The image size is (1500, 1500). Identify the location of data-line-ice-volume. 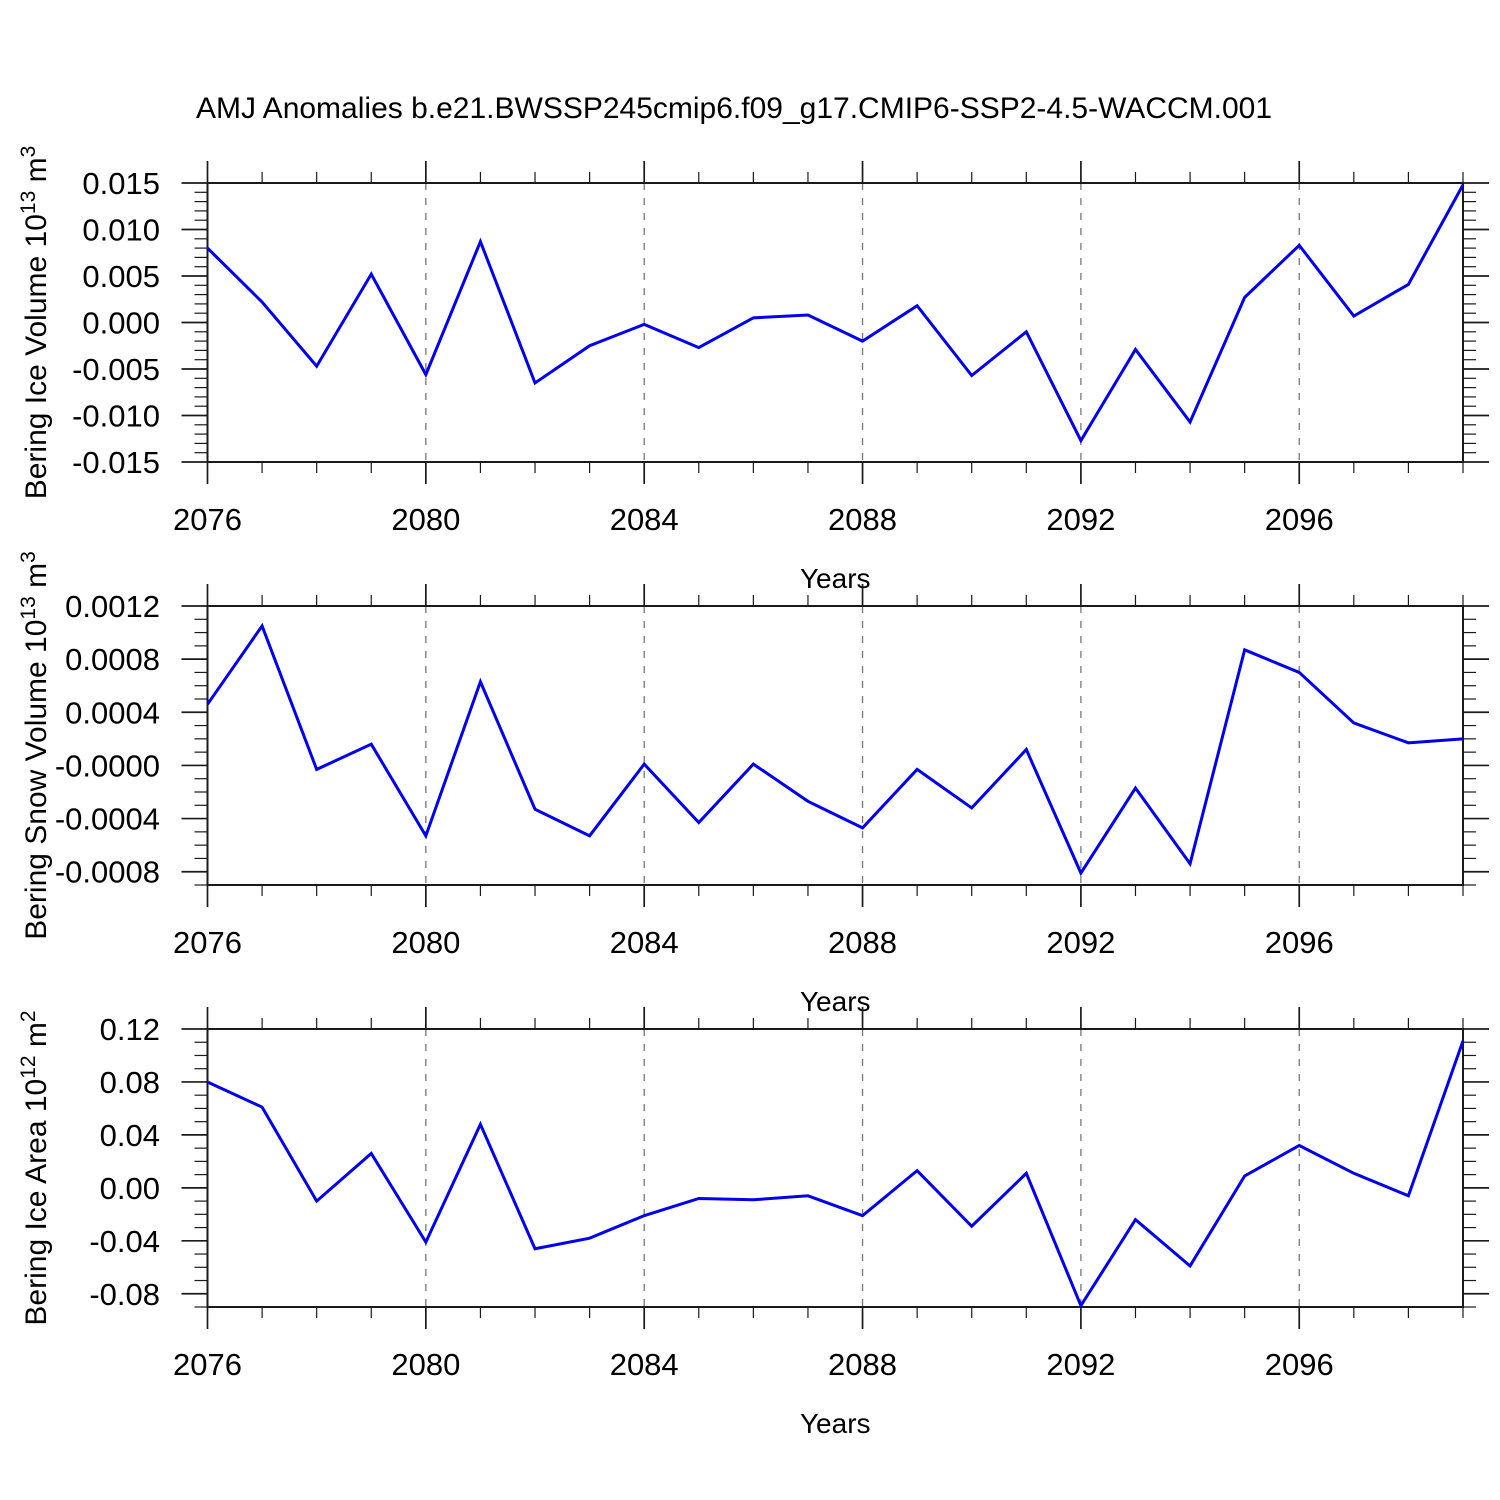
(835, 314).